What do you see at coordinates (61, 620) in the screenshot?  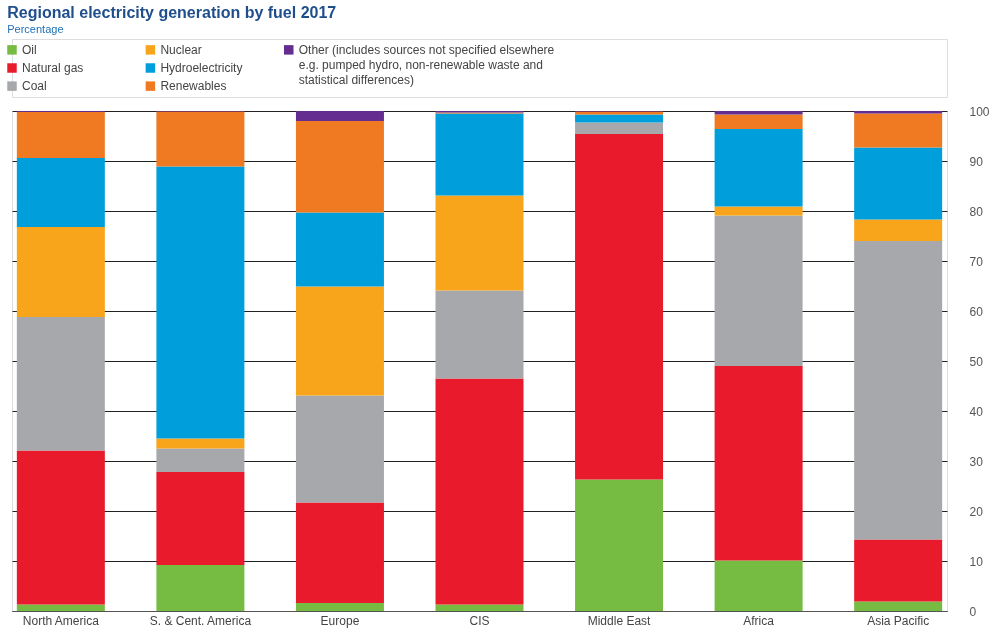 I see `x-tick-label: North America` at bounding box center [61, 620].